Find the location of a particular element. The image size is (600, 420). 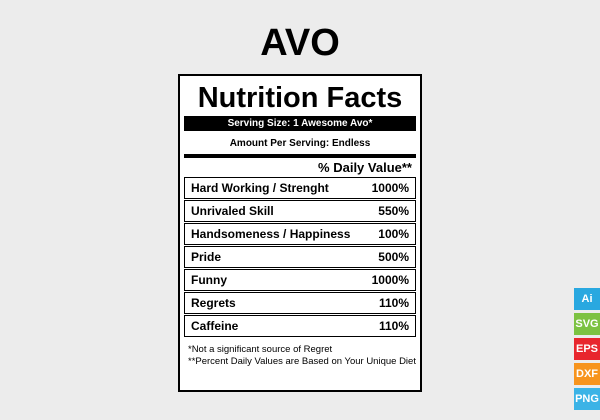

format-badge: EPS is located at coordinates (587, 349).